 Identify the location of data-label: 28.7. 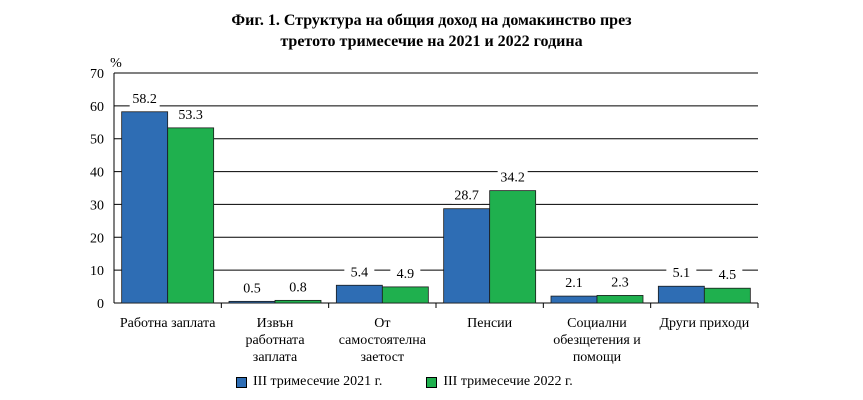
(466, 196).